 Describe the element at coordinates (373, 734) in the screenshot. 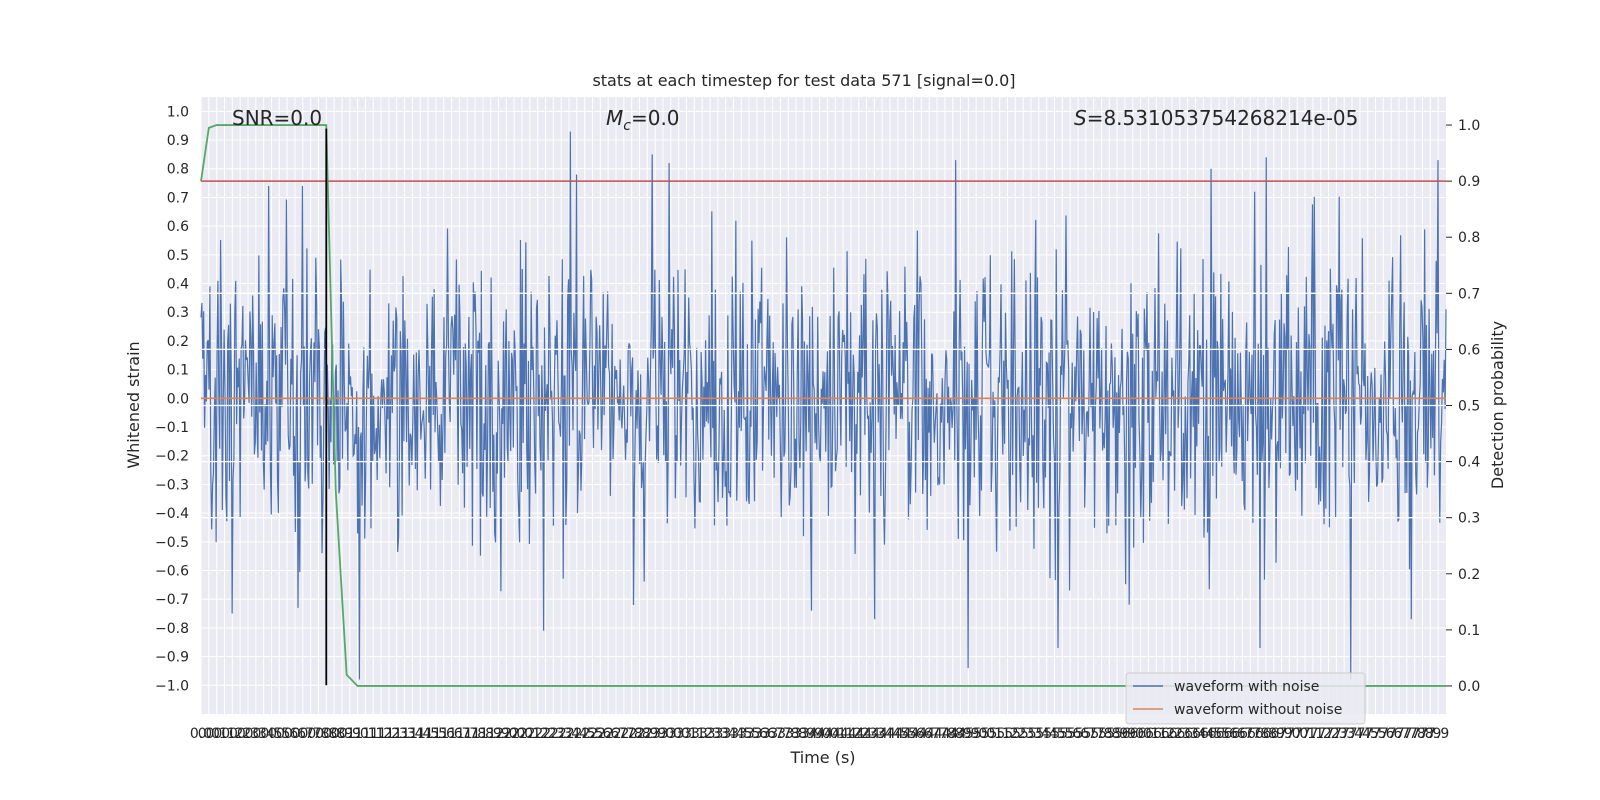

I see `x-tick-label: 1.1` at that location.